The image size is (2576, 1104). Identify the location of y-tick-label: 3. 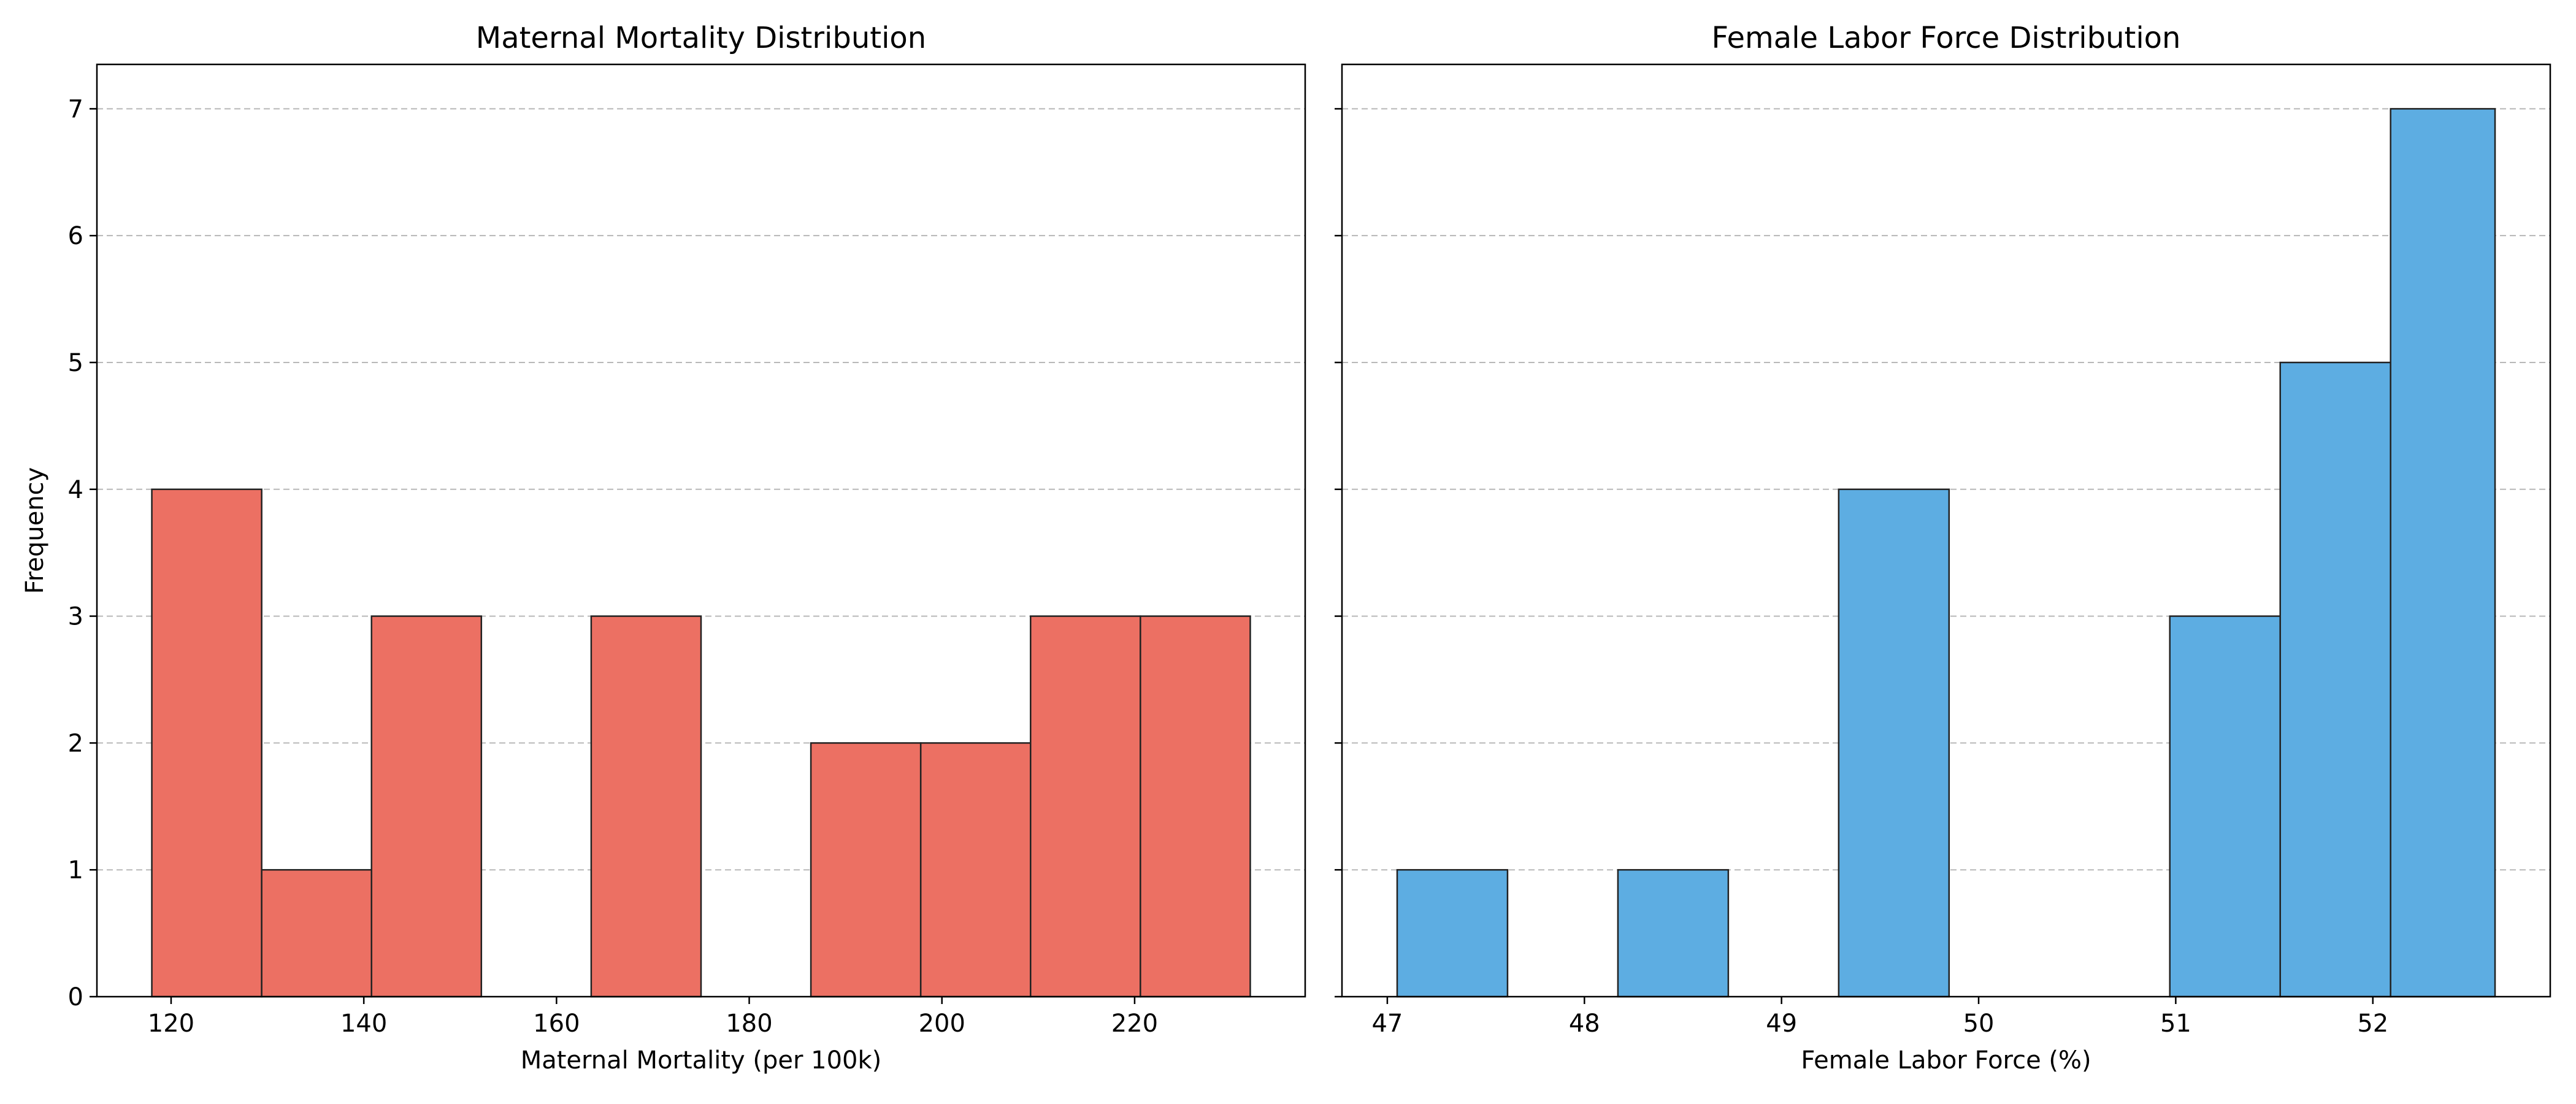
(75, 617).